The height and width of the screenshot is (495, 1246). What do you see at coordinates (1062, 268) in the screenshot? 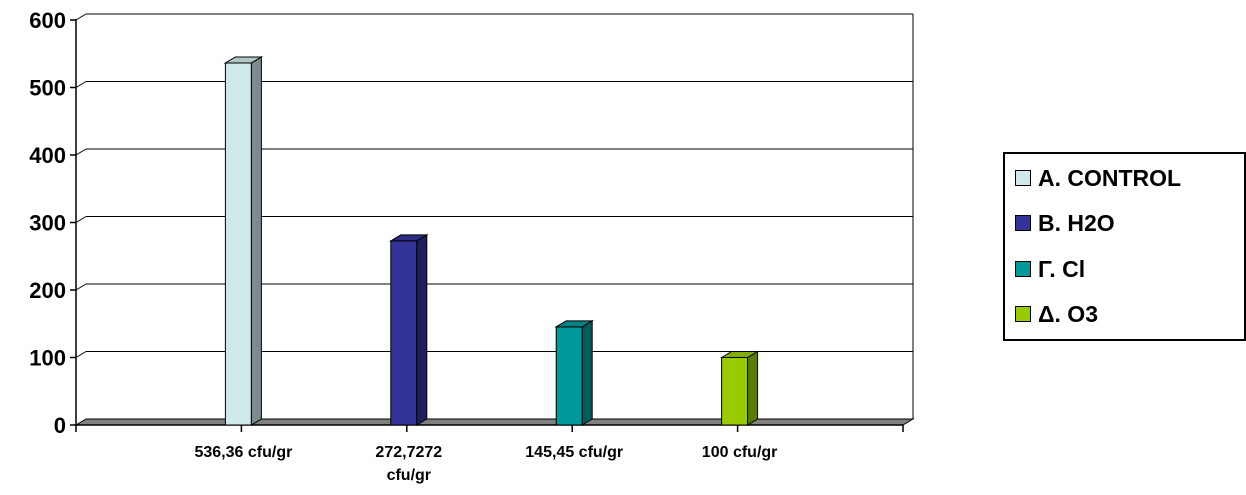
I see `legend-label-cl: Γ. Cl` at bounding box center [1062, 268].